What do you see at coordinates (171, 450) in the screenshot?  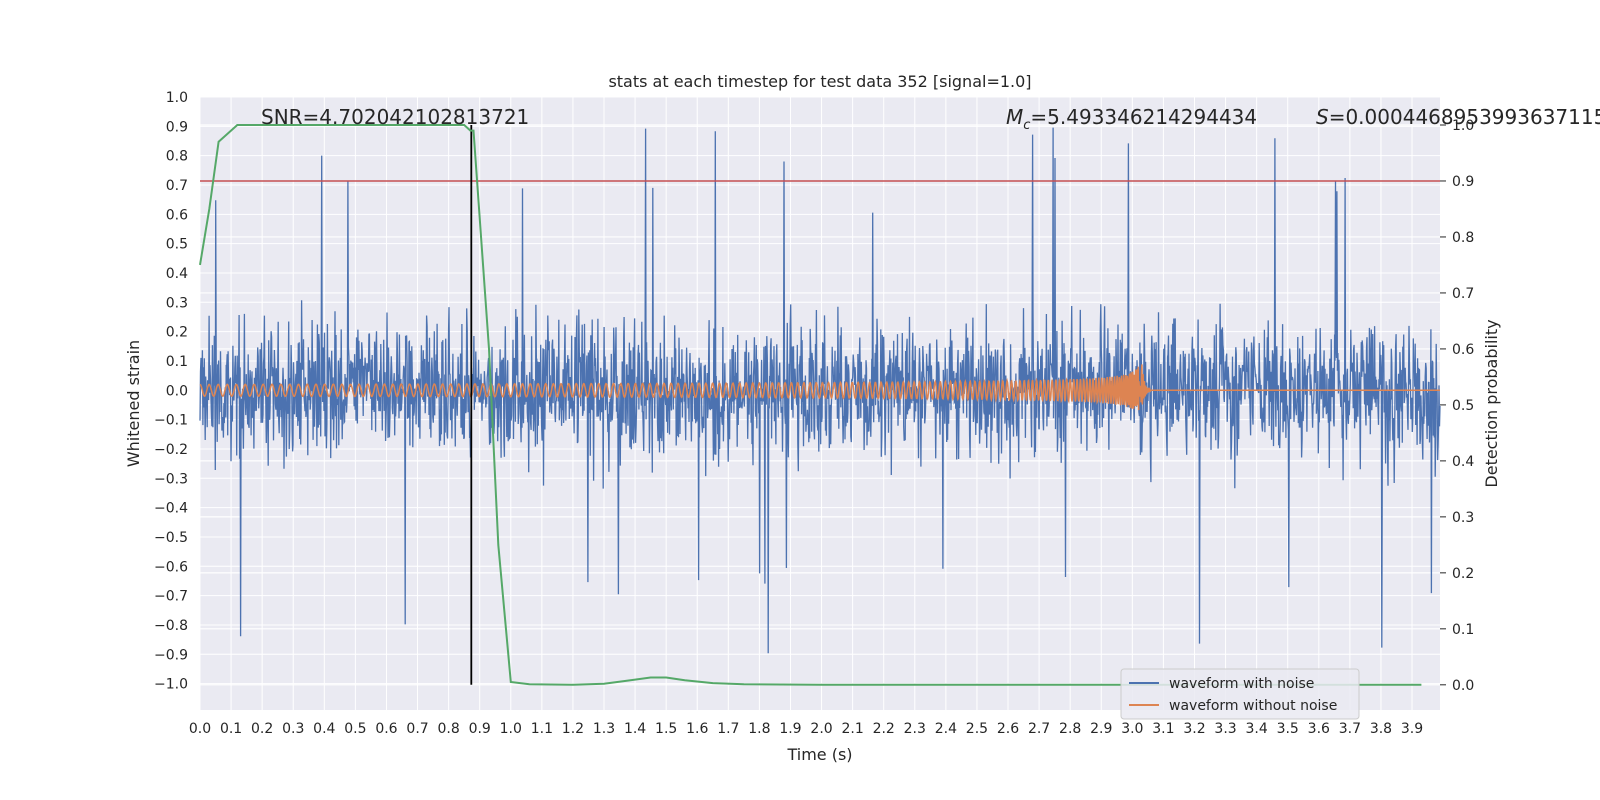 I see `left-tick-label: −0.2` at bounding box center [171, 450].